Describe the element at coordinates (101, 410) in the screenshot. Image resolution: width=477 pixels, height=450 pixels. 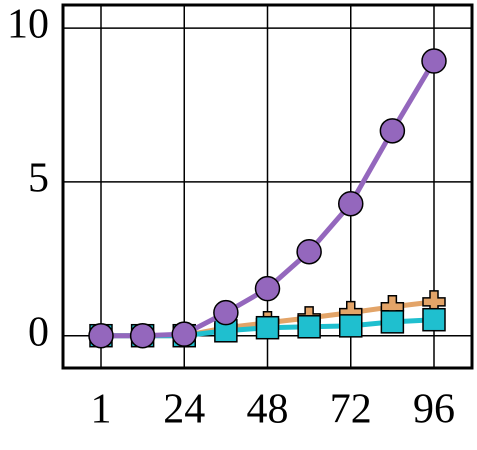
I see `x-tick-label: 1` at that location.